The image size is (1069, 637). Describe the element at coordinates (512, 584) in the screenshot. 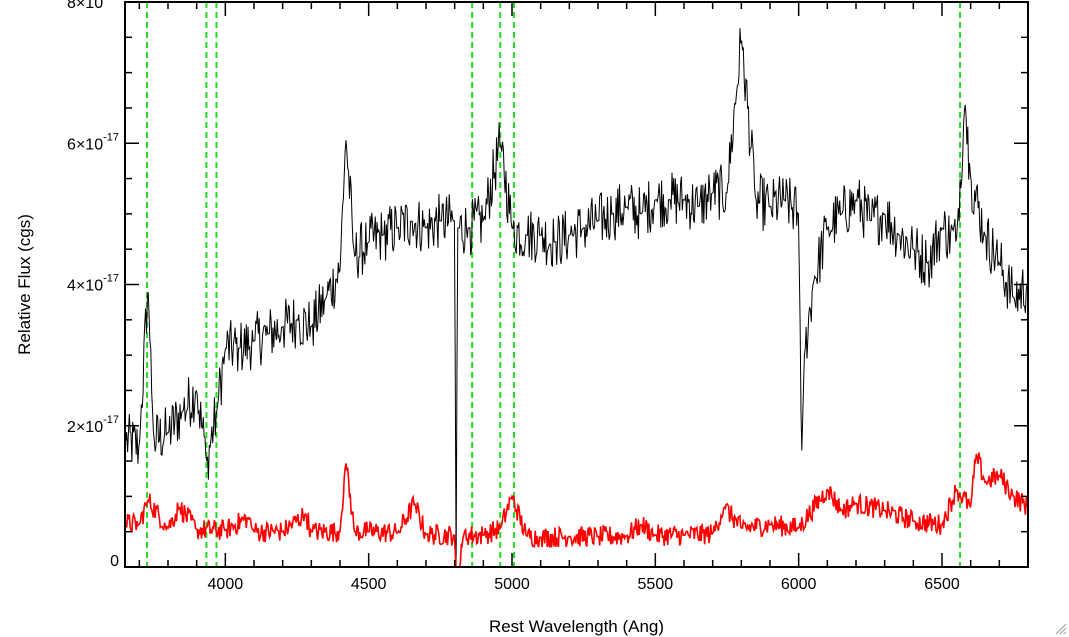

I see `x-tick-label: 5000` at that location.